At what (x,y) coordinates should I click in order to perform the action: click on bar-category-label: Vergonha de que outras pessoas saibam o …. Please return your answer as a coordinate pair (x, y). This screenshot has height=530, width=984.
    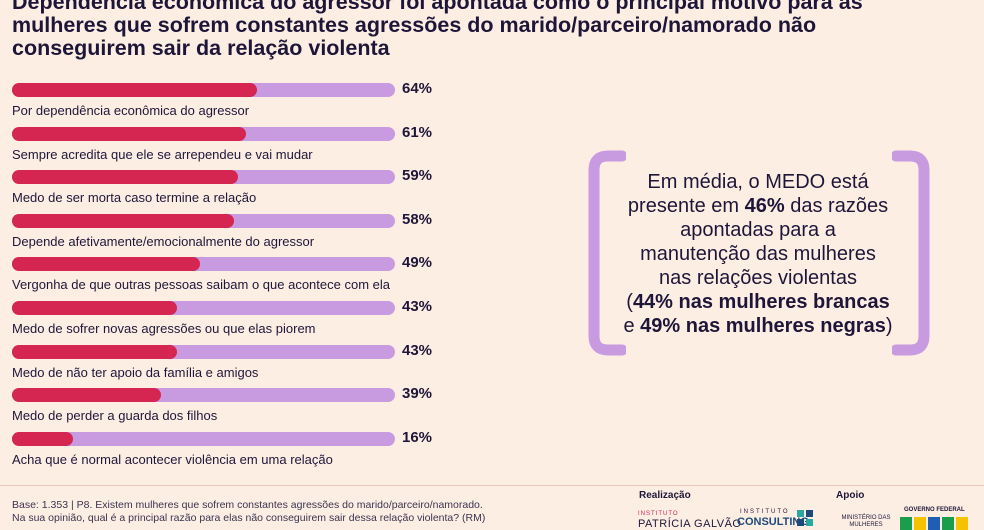
    Looking at the image, I should click on (201, 285).